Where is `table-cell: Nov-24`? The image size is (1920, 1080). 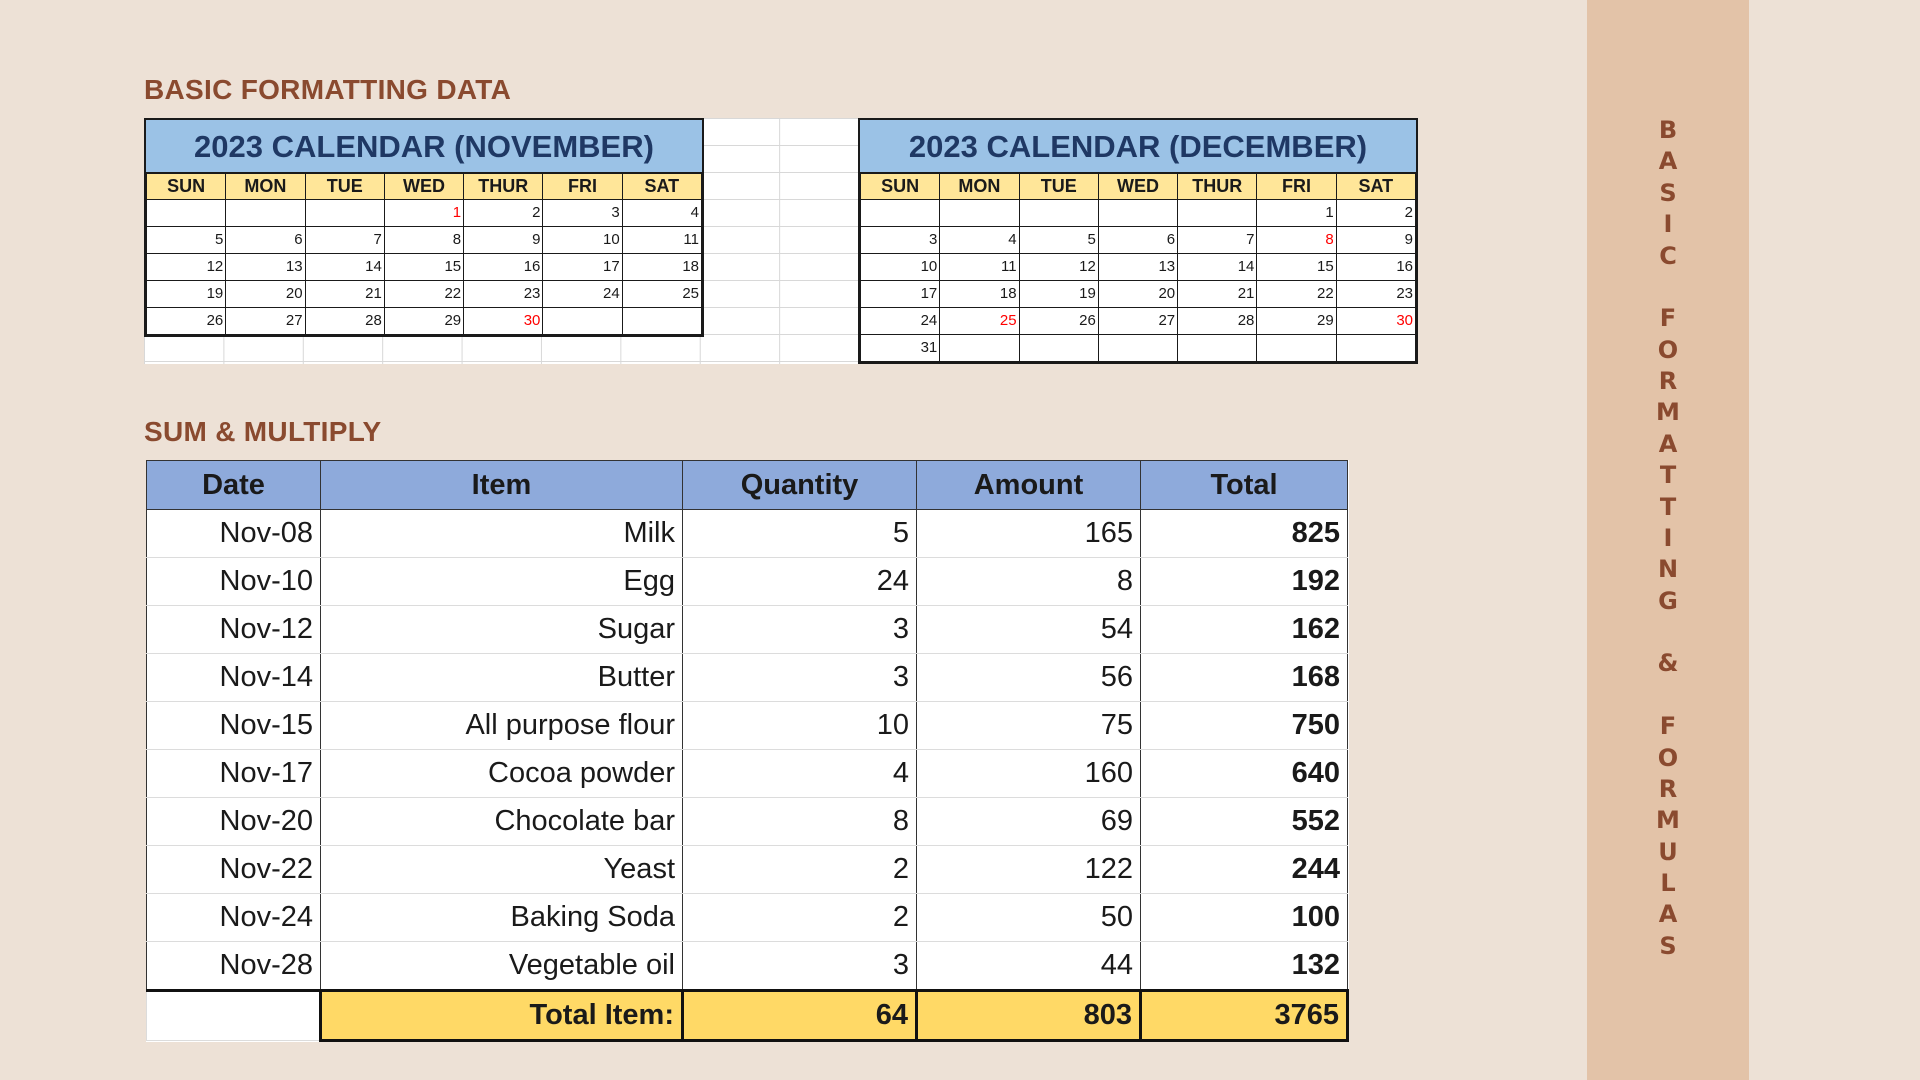
table-cell: Nov-24 is located at coordinates (233, 917).